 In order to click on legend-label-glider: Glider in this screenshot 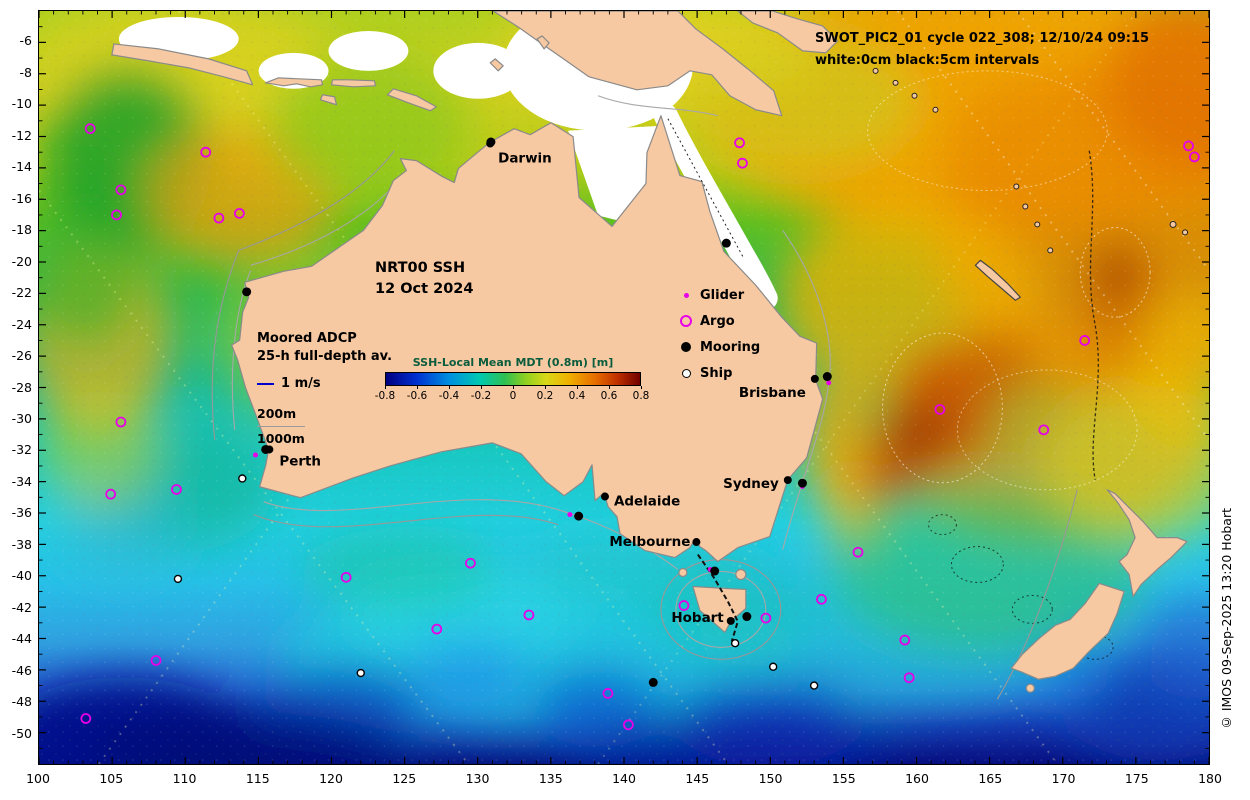, I will do `click(722, 295)`.